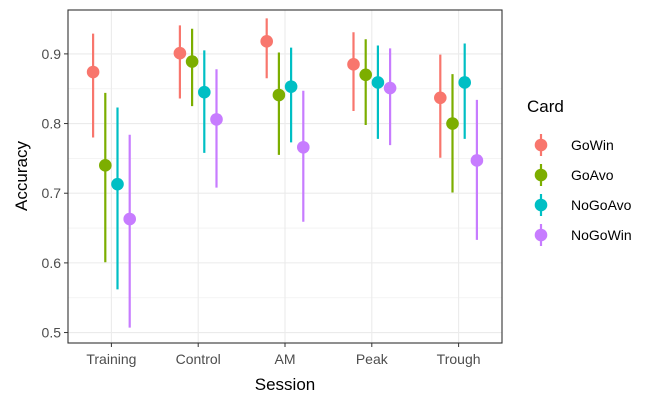 Image resolution: width=646 pixels, height=394 pixels. I want to click on x-tick-label: AM, so click(285, 359).